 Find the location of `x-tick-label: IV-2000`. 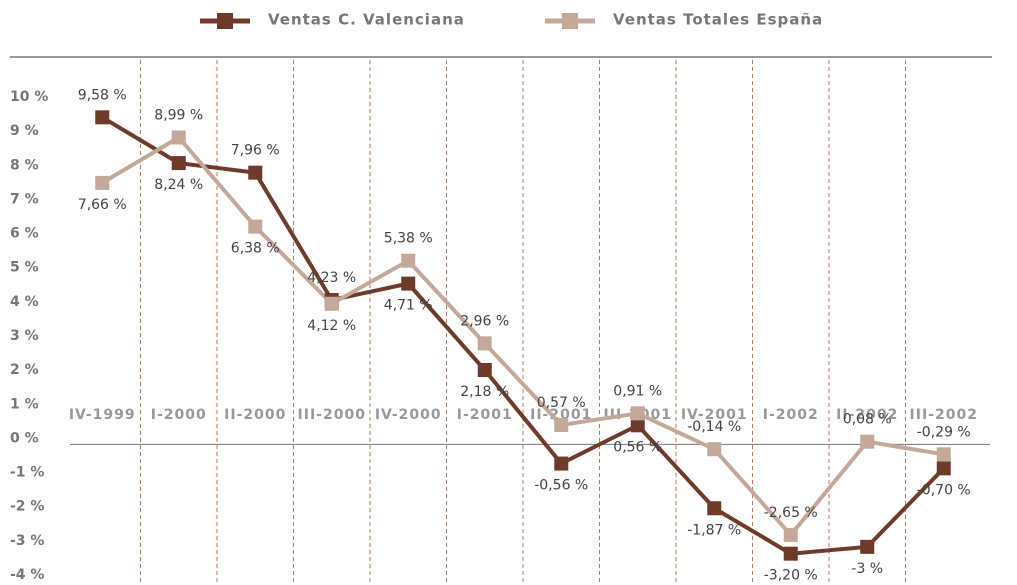

x-tick-label: IV-2000 is located at coordinates (408, 415).